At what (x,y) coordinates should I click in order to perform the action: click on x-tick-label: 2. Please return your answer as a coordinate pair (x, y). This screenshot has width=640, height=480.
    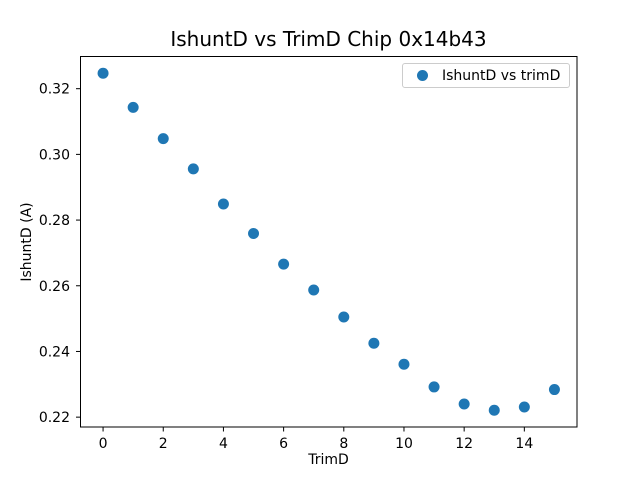
    Looking at the image, I should click on (163, 444).